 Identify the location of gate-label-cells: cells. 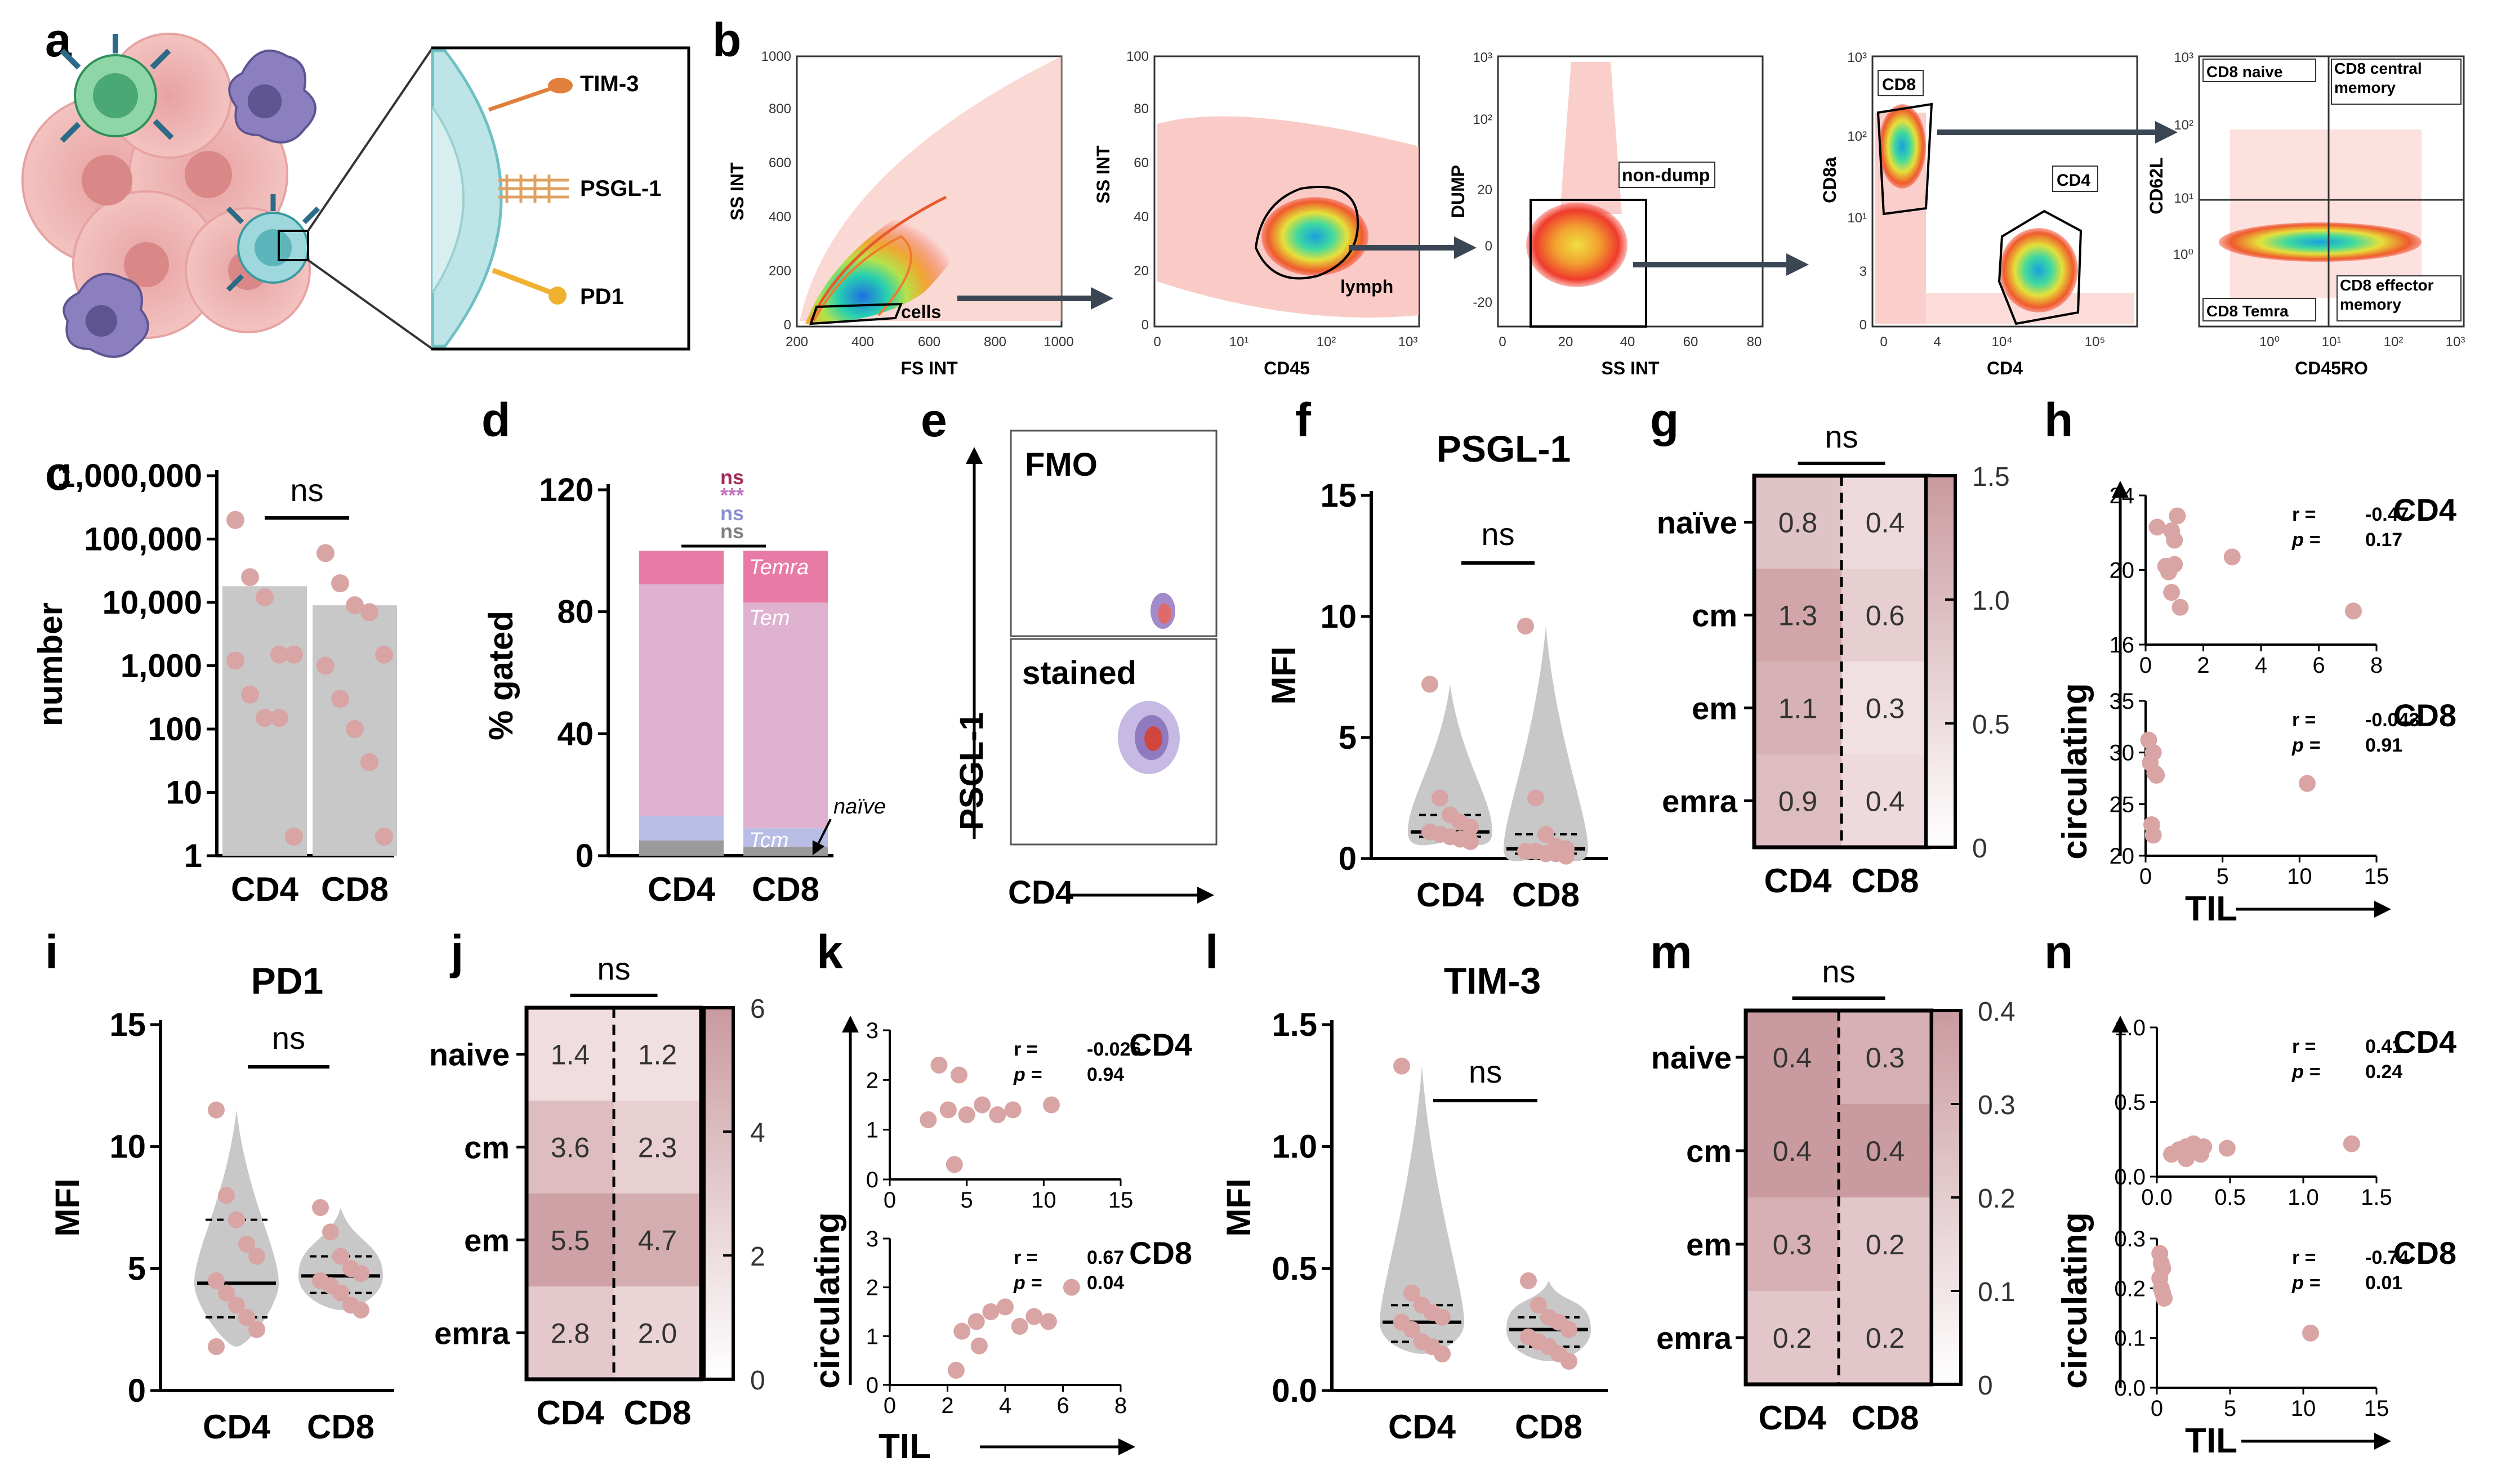
(921, 312).